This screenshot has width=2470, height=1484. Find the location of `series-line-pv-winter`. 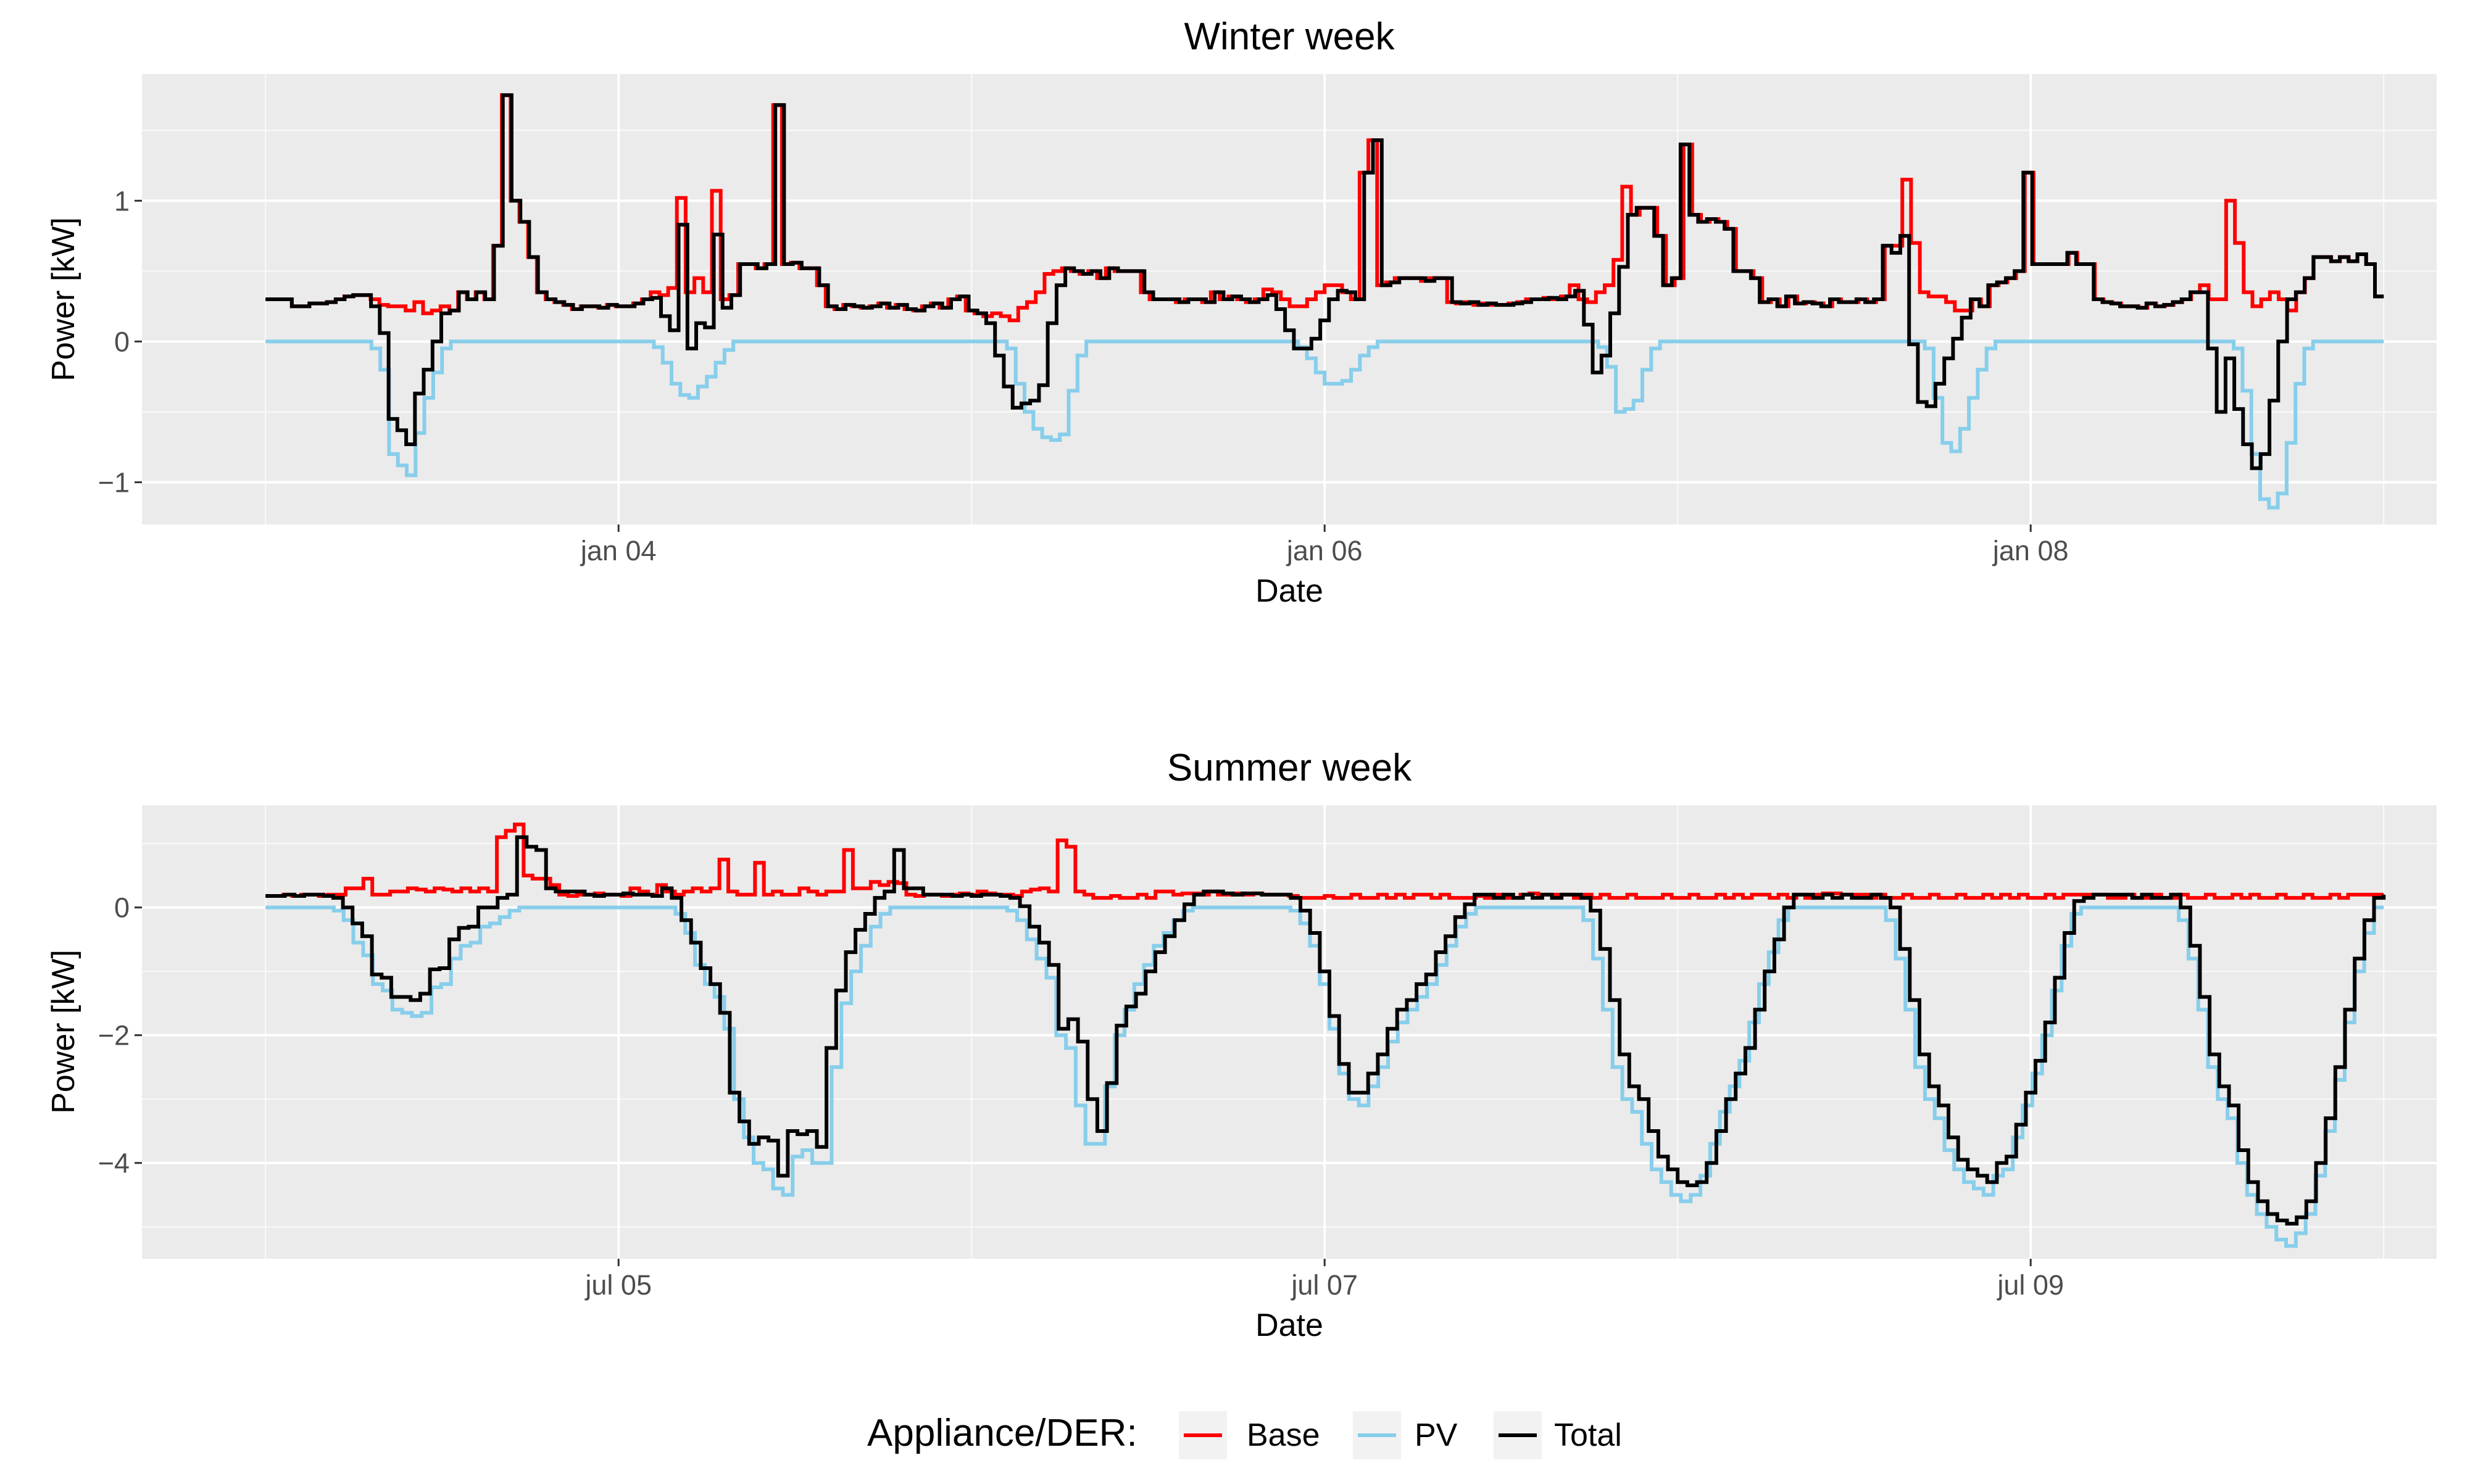

series-line-pv-winter is located at coordinates (1324, 424).